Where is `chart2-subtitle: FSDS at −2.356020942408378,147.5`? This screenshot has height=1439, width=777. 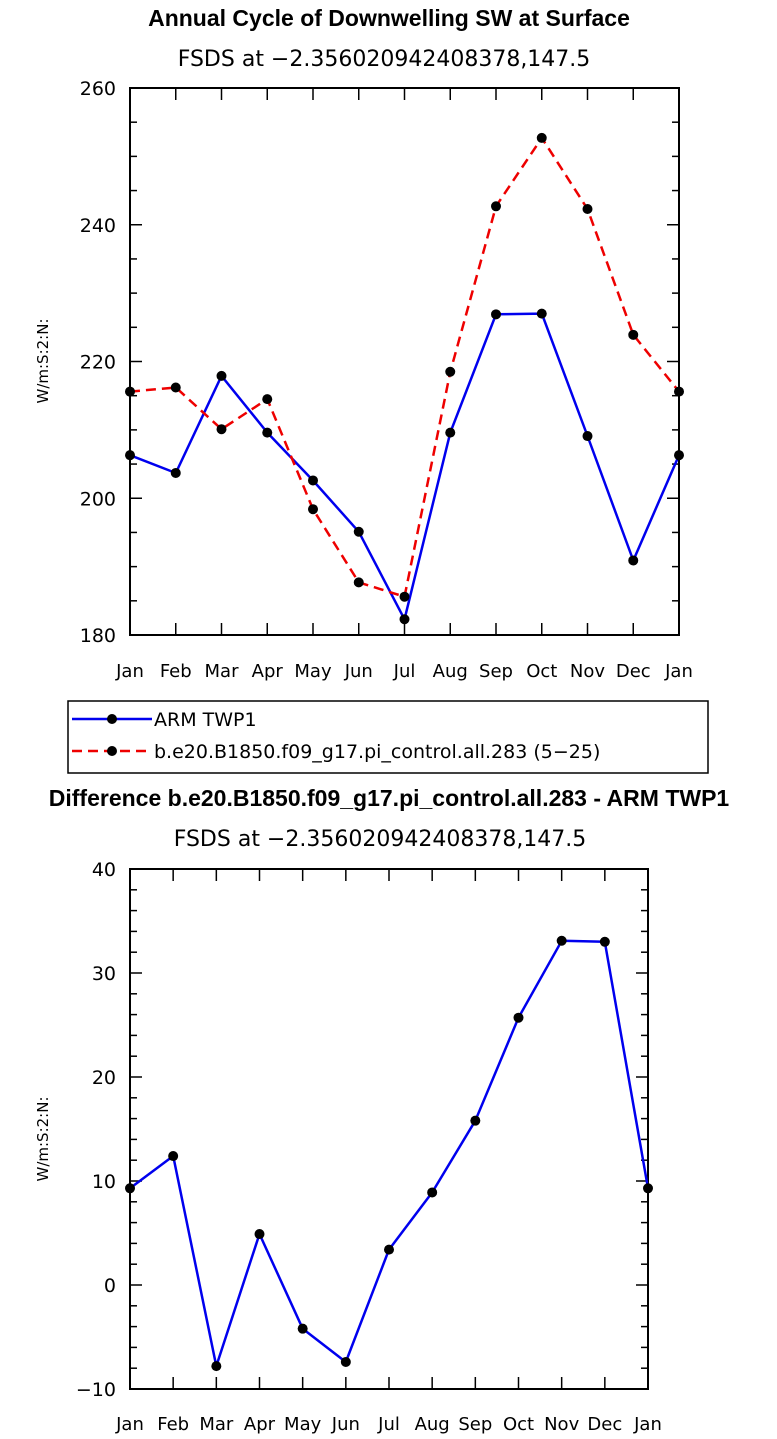
chart2-subtitle: FSDS at −2.356020942408378,147.5 is located at coordinates (380, 839).